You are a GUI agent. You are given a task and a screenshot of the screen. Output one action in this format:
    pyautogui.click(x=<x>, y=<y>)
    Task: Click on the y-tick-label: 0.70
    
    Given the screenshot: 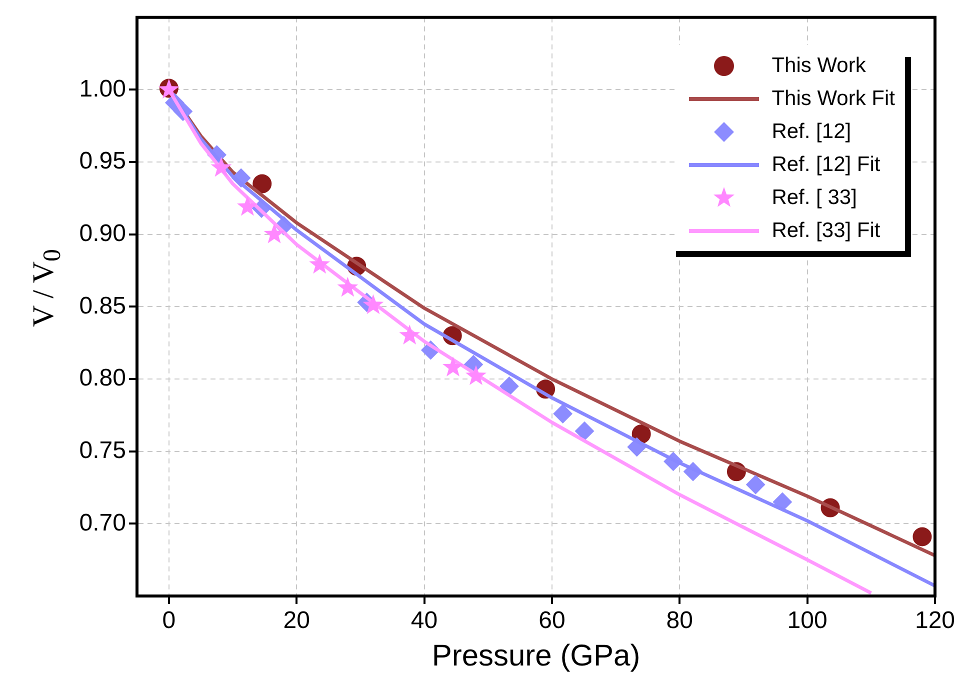 What is the action you would take?
    pyautogui.click(x=102, y=522)
    